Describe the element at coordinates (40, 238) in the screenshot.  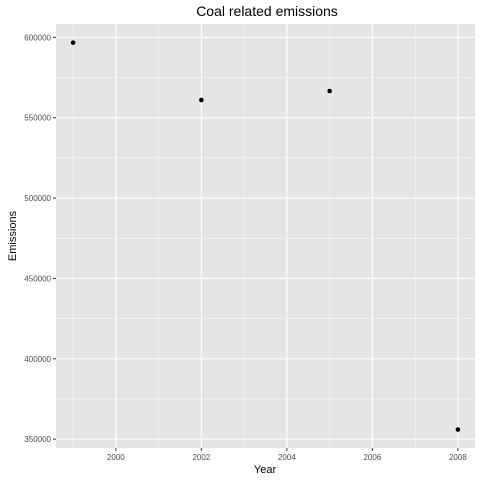
I see `y-axis-ticks: 350000 400000 450000 500000 550000 600000` at that location.